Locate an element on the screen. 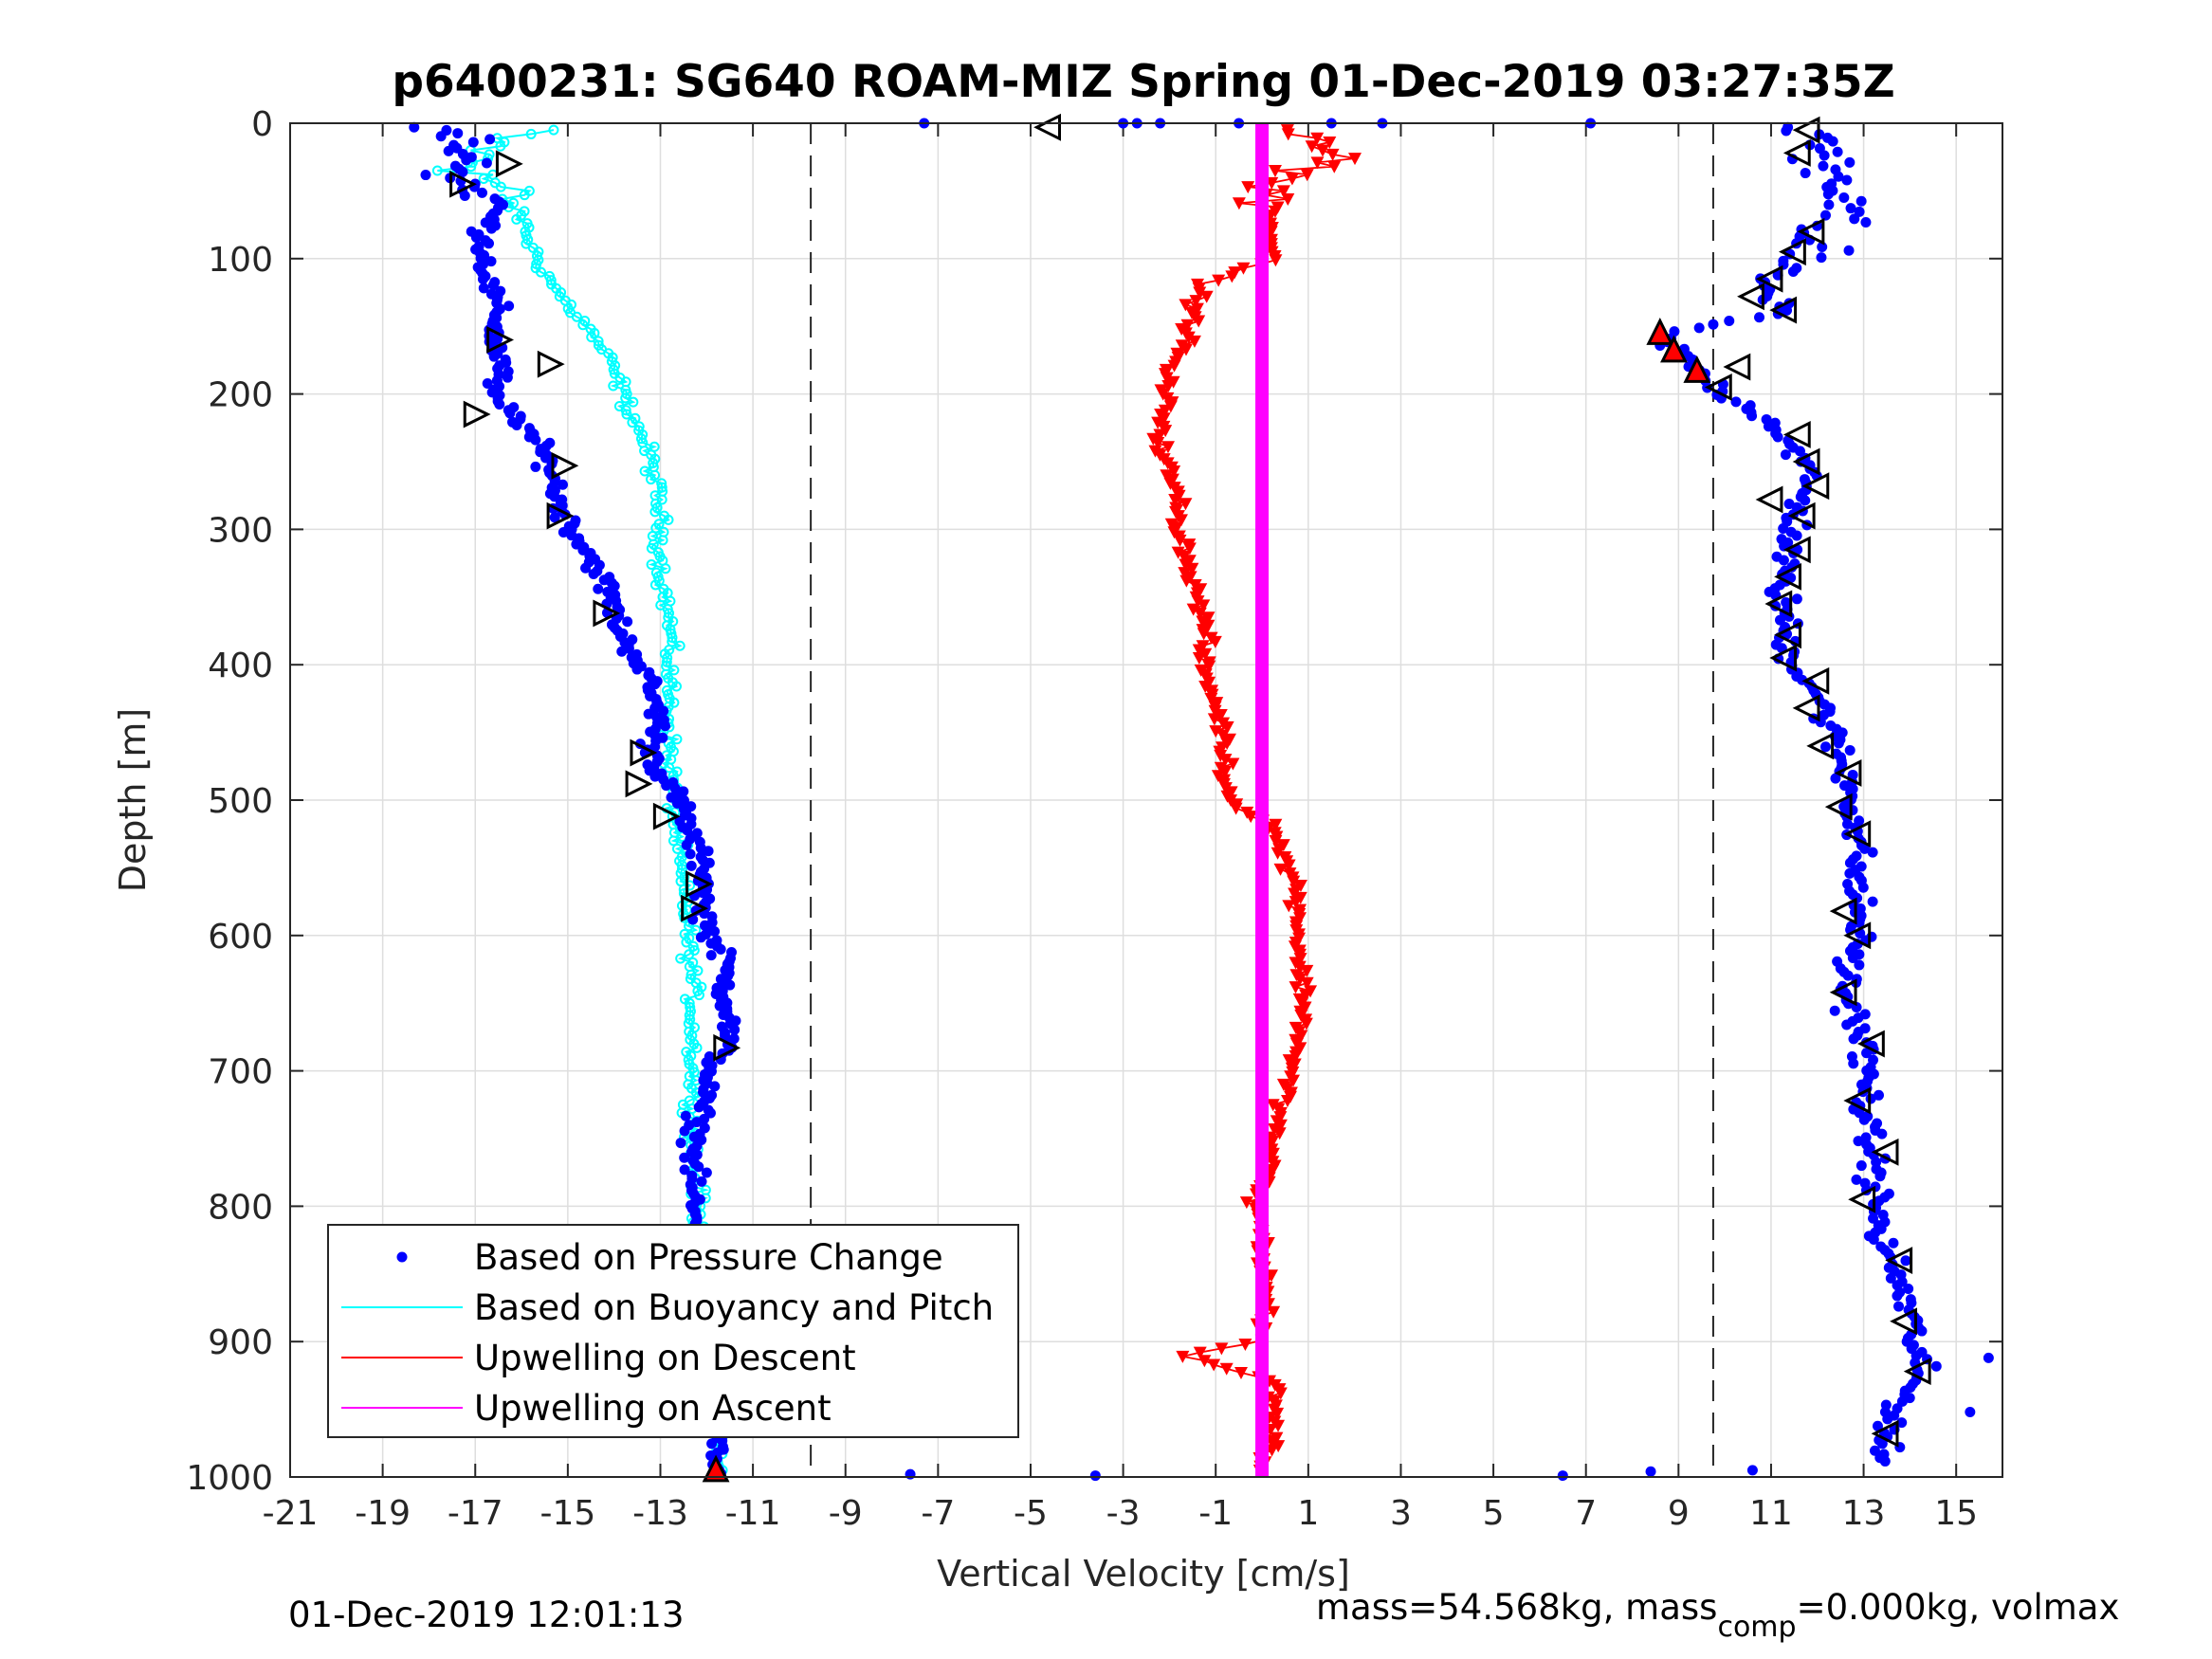 Image resolution: width=2212 pixels, height=1659 pixels. x-tick-label: -13 is located at coordinates (660, 1513).